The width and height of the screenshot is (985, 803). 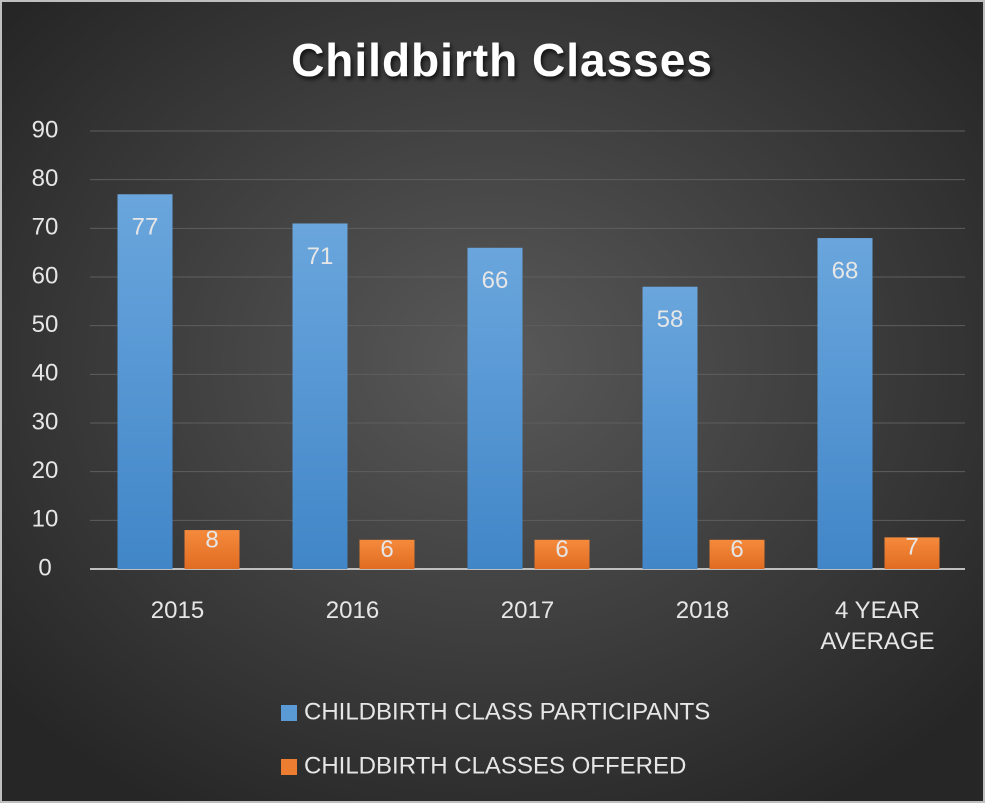 What do you see at coordinates (352, 610) in the screenshot?
I see `x-tick-label: 2016` at bounding box center [352, 610].